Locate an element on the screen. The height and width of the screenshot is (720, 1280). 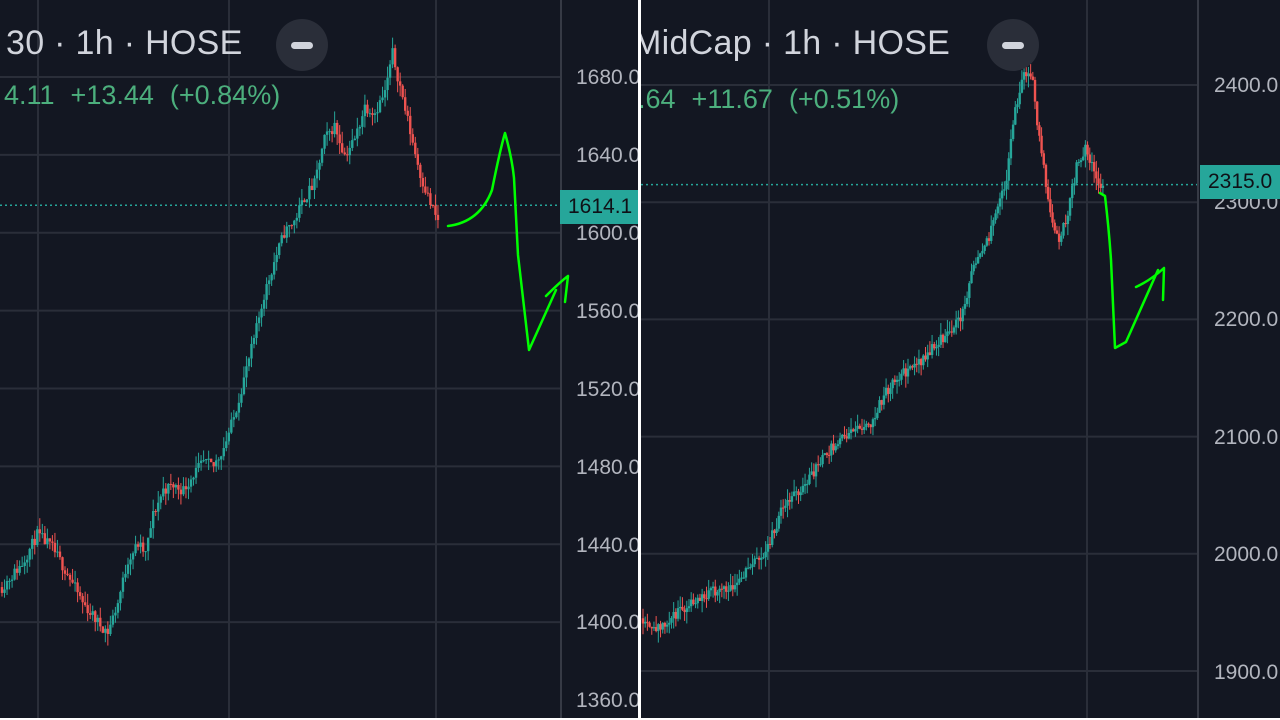
y-tick-left: 1600.0 is located at coordinates (607, 233).